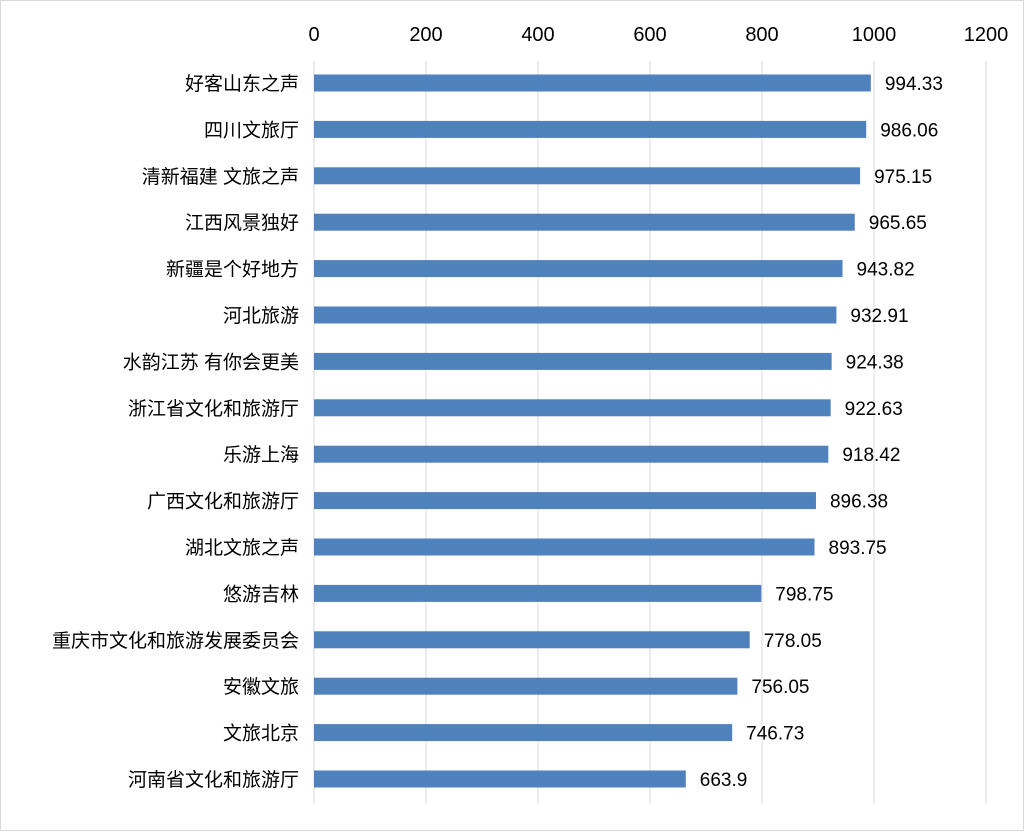 This screenshot has width=1024, height=835. I want to click on x-tick-label: 600, so click(649, 35).